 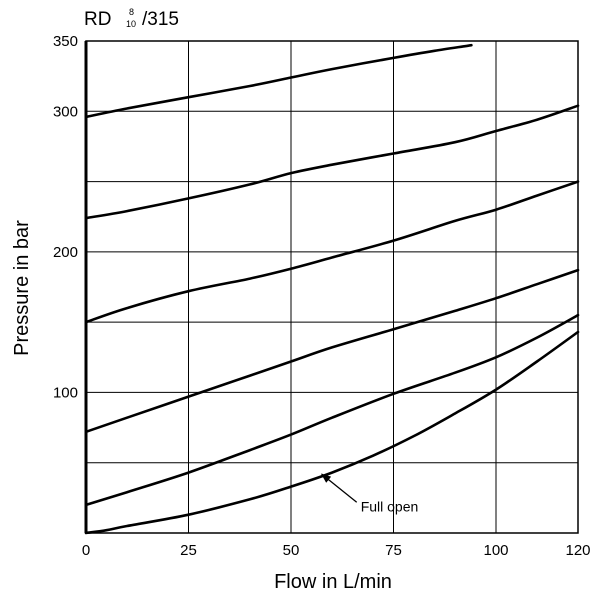 What do you see at coordinates (65, 111) in the screenshot?
I see `y-tick-label: 300` at bounding box center [65, 111].